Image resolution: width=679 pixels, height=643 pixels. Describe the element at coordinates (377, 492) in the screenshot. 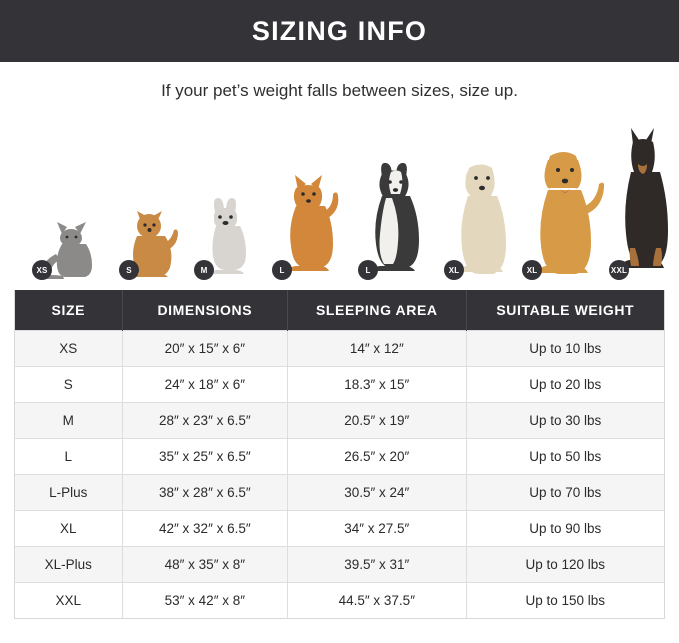

I see `cell-sleeping-area: 30.5″ x 24″` at that location.